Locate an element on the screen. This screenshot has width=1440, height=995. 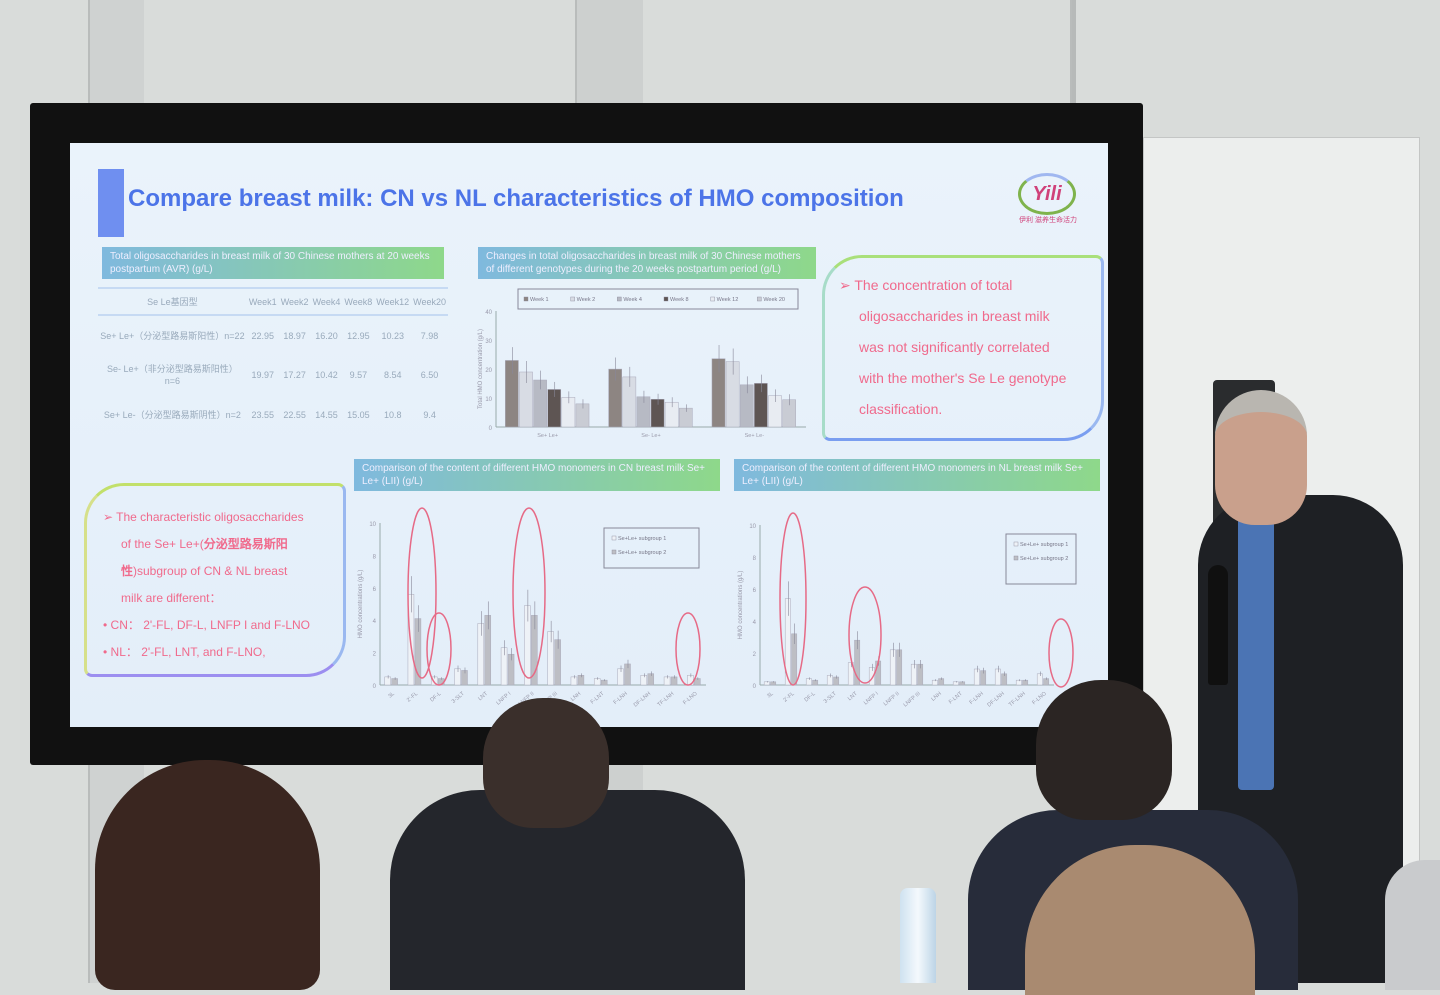
value-cell: 17.27 is located at coordinates (294, 375).